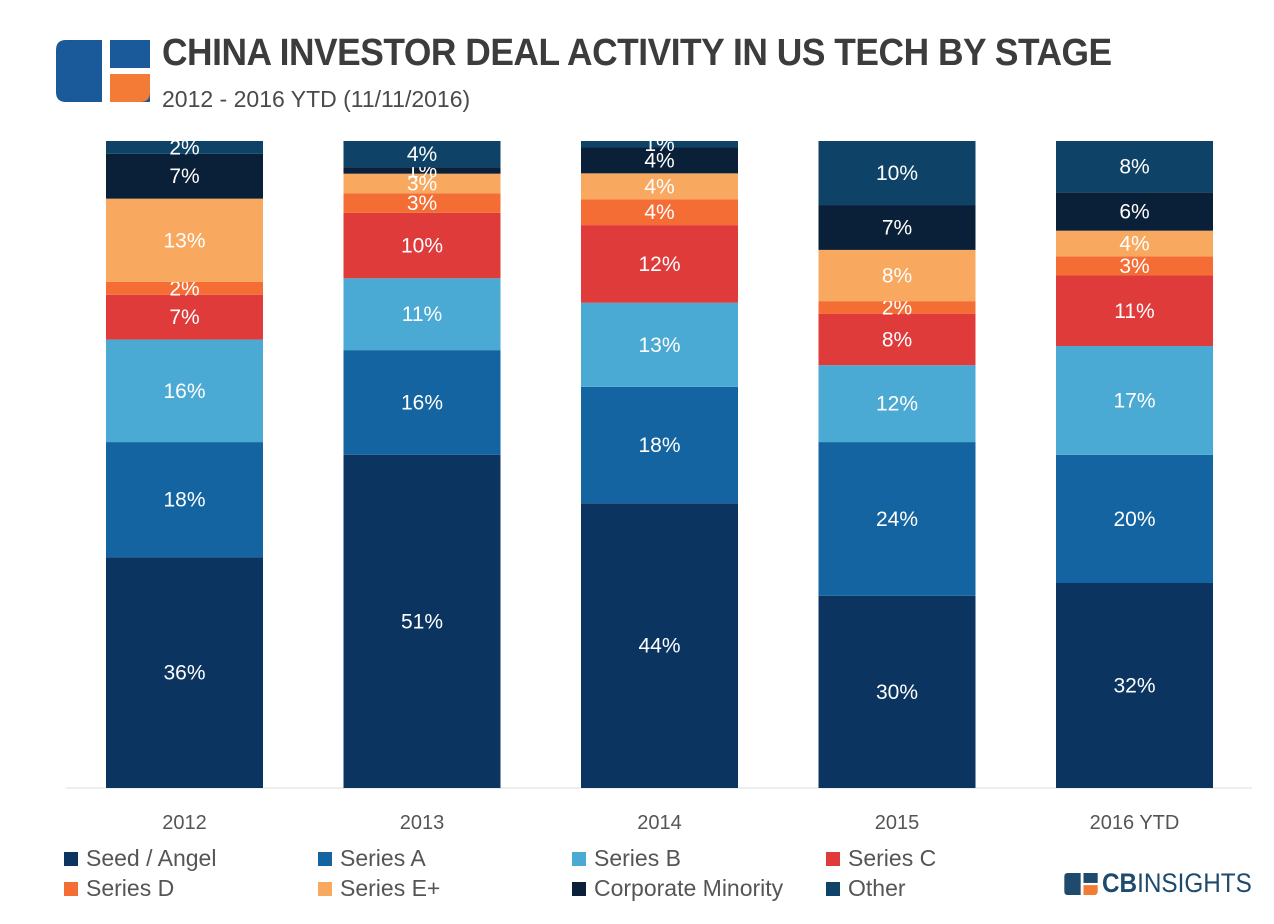 This screenshot has height=924, width=1274. I want to click on bar-value-label: 16%, so click(422, 402).